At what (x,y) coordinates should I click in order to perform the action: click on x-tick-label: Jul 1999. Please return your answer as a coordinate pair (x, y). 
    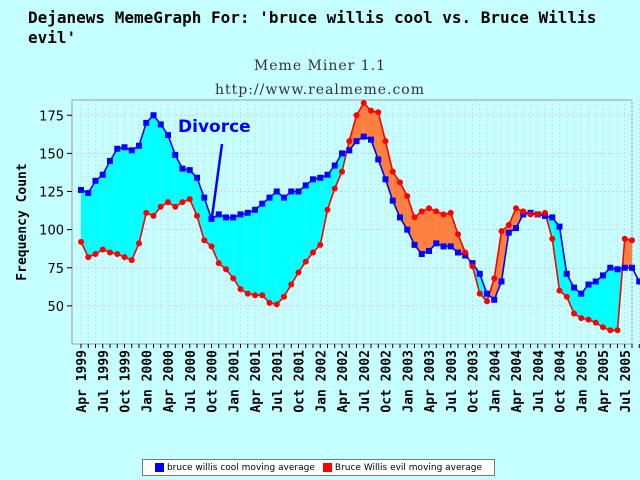
    Looking at the image, I should click on (104, 381).